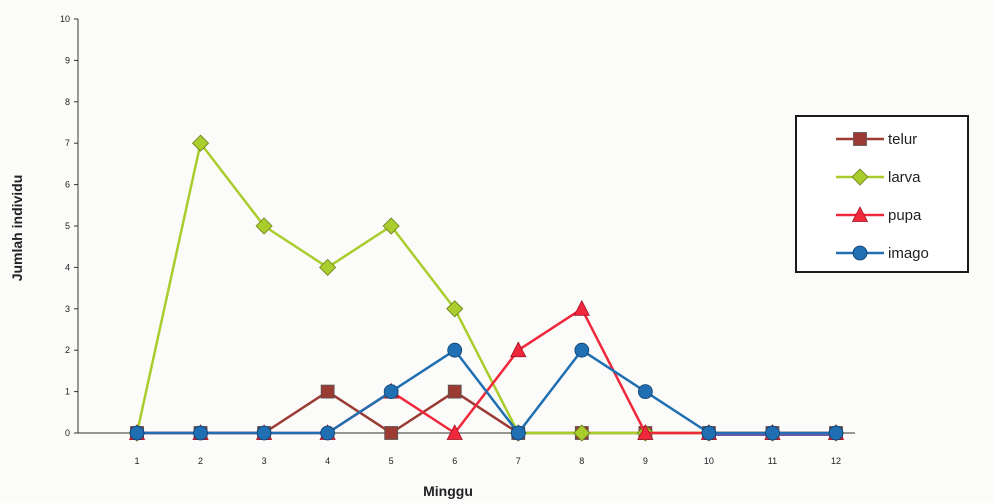 The height and width of the screenshot is (503, 993). What do you see at coordinates (836, 461) in the screenshot?
I see `x-tick-label: 12` at bounding box center [836, 461].